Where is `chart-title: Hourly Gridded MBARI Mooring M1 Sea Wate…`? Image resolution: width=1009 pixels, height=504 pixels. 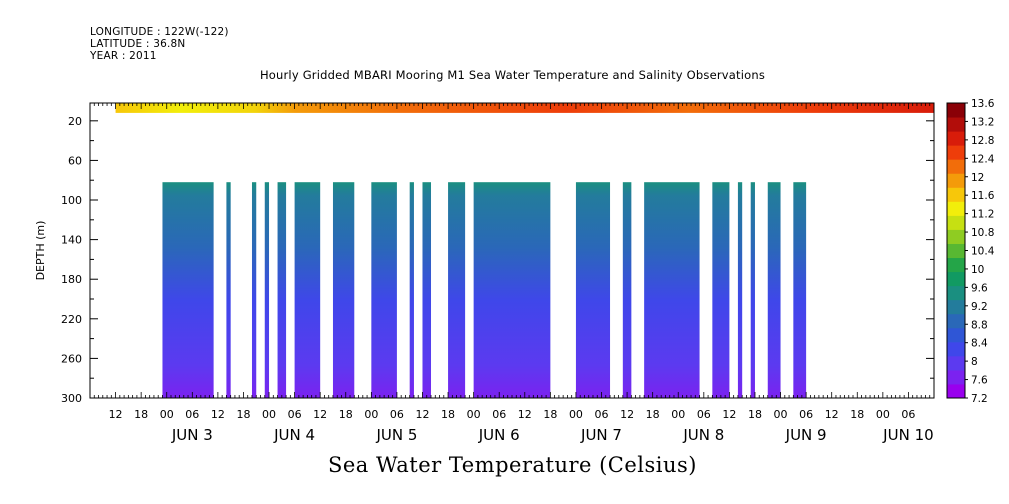 chart-title: Hourly Gridded MBARI Mooring M1 Sea Wate… is located at coordinates (512, 75).